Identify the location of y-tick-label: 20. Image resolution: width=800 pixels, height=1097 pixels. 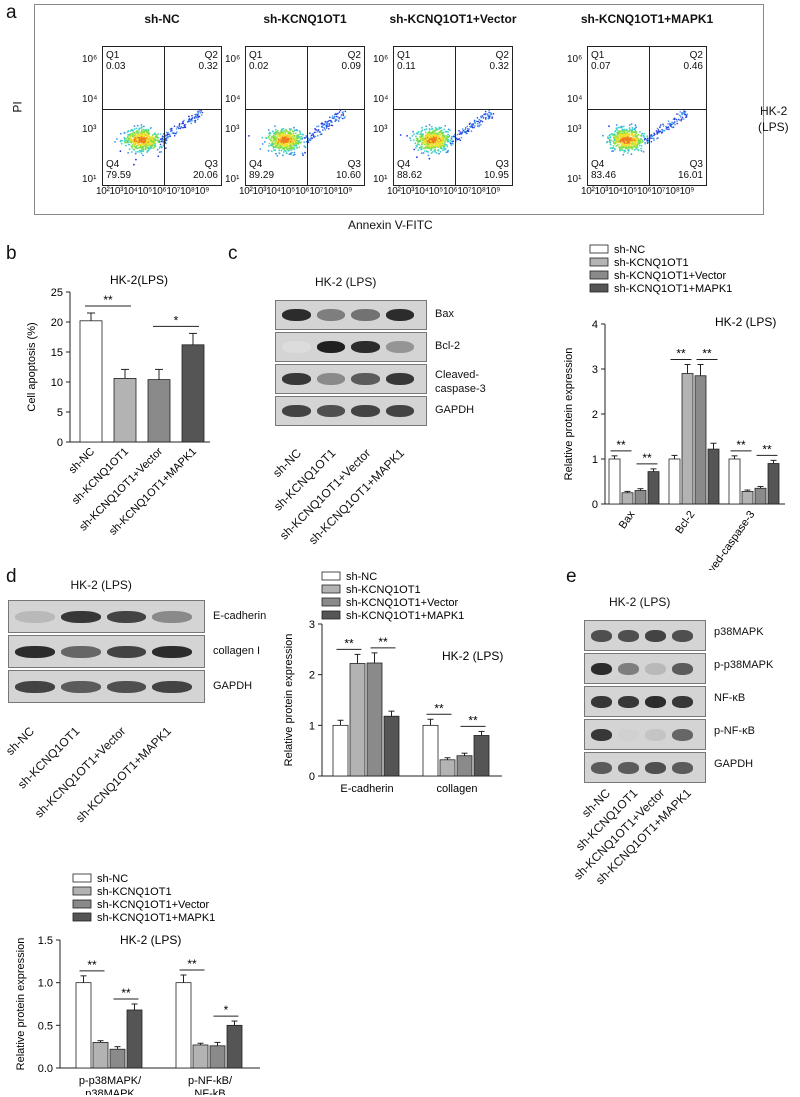
(57, 323).